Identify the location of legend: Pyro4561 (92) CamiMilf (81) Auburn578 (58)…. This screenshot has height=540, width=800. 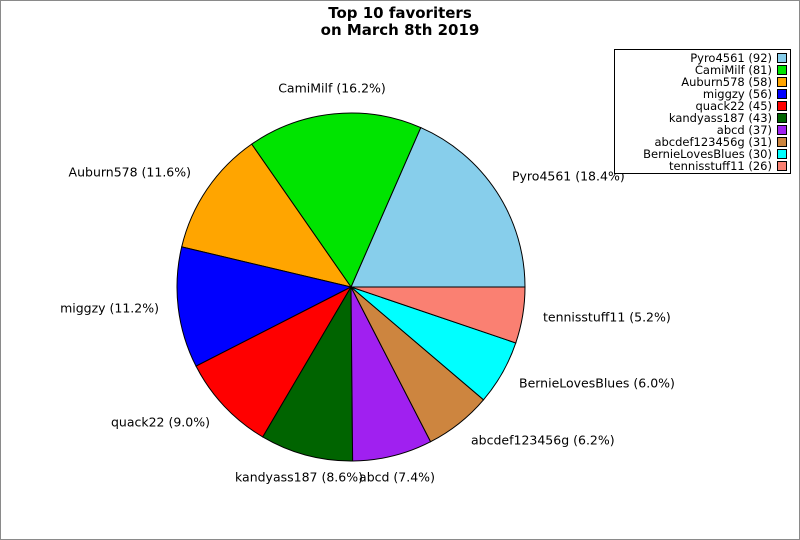
(702, 111).